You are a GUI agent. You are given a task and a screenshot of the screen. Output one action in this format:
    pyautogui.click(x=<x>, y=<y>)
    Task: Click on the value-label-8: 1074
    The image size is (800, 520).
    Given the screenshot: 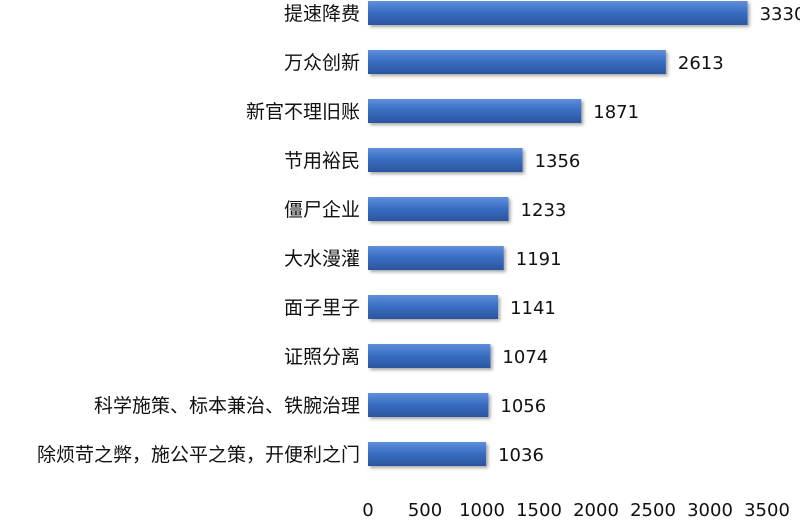 What is the action you would take?
    pyautogui.click(x=525, y=357)
    